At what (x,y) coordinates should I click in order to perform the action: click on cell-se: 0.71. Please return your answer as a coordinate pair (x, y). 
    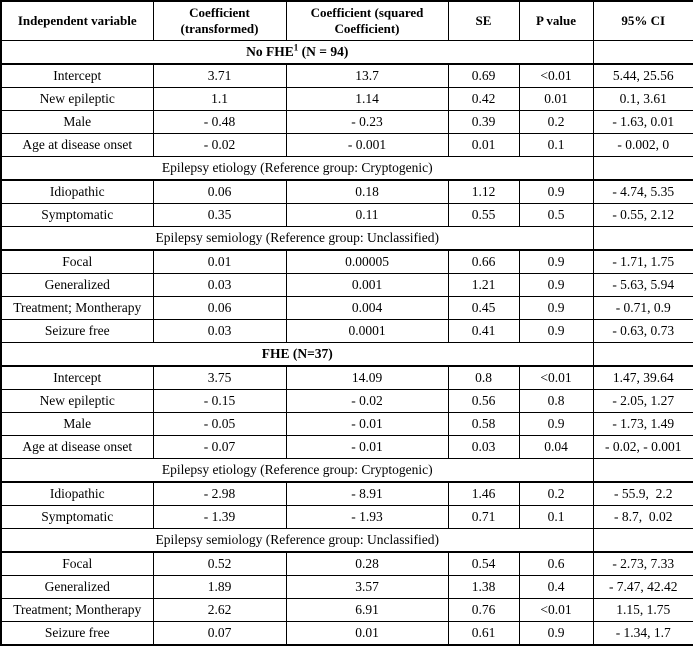
    Looking at the image, I should click on (483, 517).